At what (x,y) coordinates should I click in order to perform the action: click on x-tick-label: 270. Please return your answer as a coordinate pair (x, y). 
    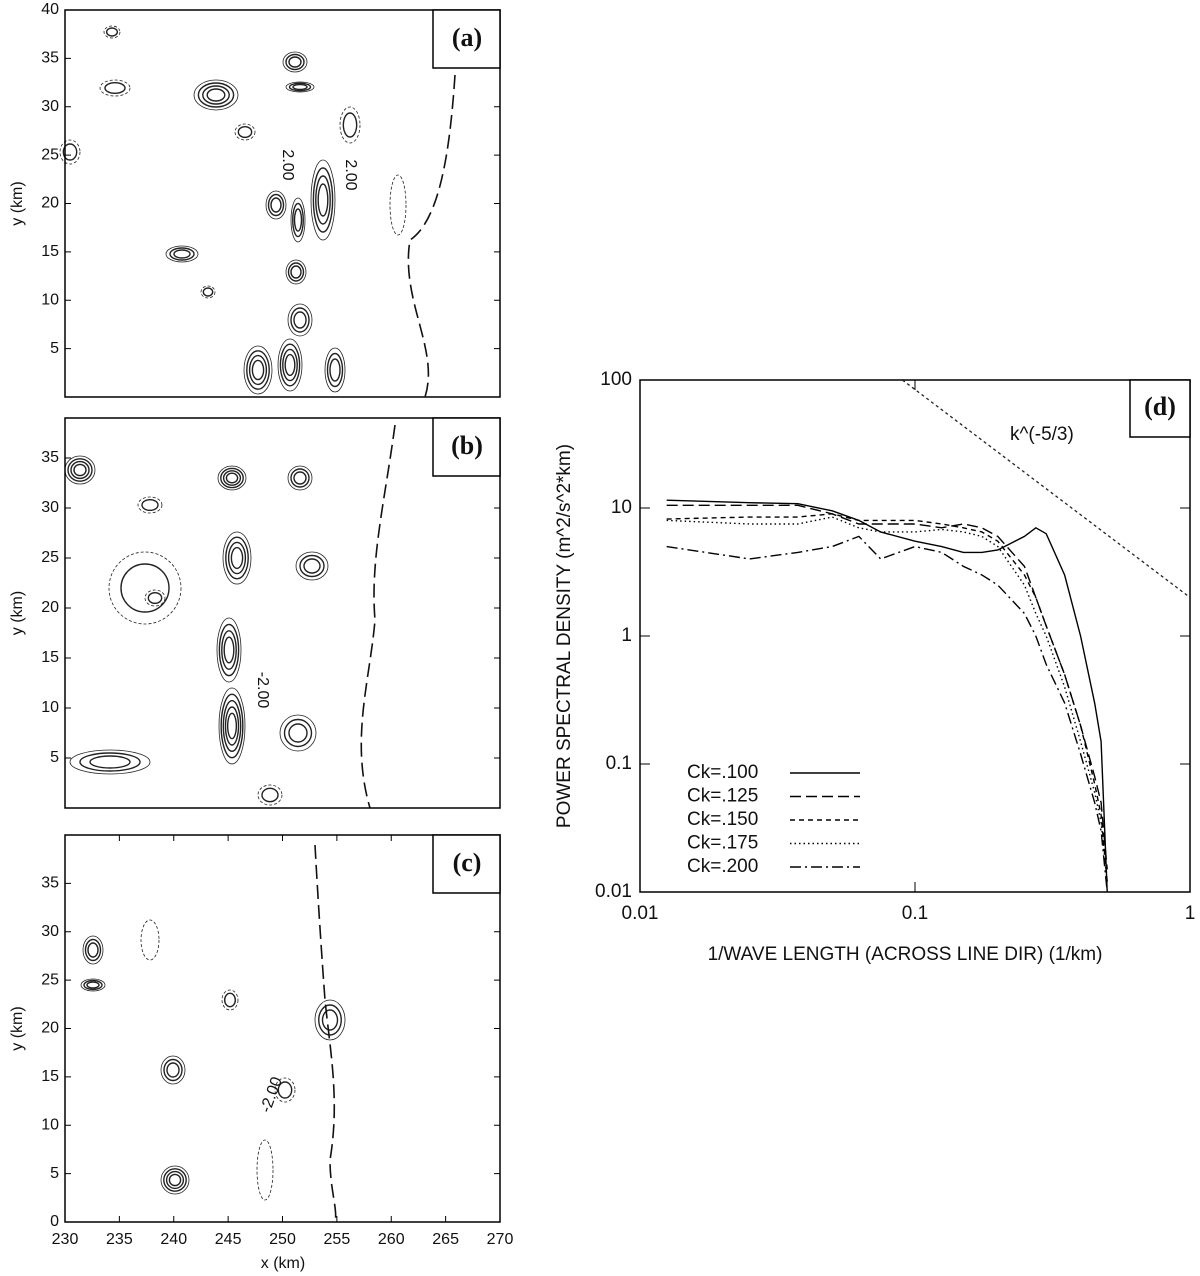
    Looking at the image, I should click on (500, 1239).